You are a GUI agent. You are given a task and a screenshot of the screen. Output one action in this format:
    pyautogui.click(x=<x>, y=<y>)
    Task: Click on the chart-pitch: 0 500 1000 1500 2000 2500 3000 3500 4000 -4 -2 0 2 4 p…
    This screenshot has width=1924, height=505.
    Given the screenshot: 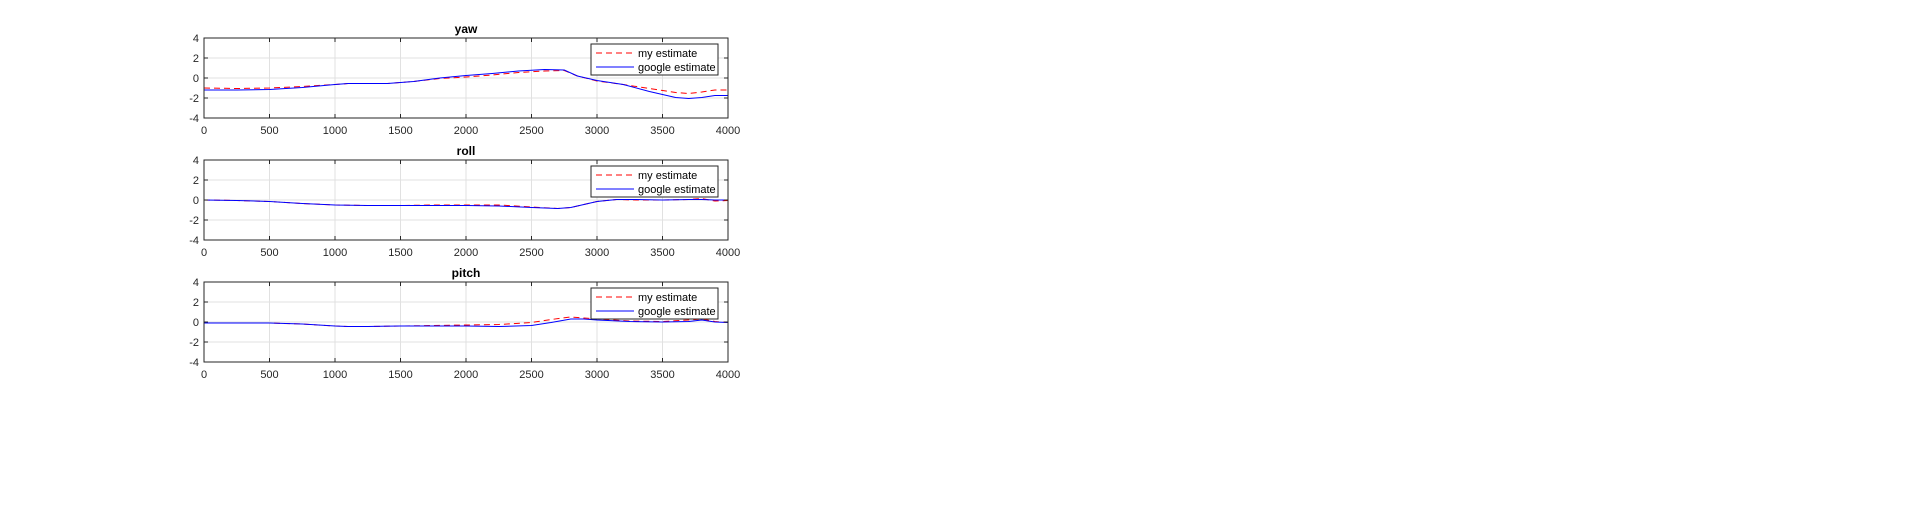 What is the action you would take?
    pyautogui.click(x=464, y=323)
    